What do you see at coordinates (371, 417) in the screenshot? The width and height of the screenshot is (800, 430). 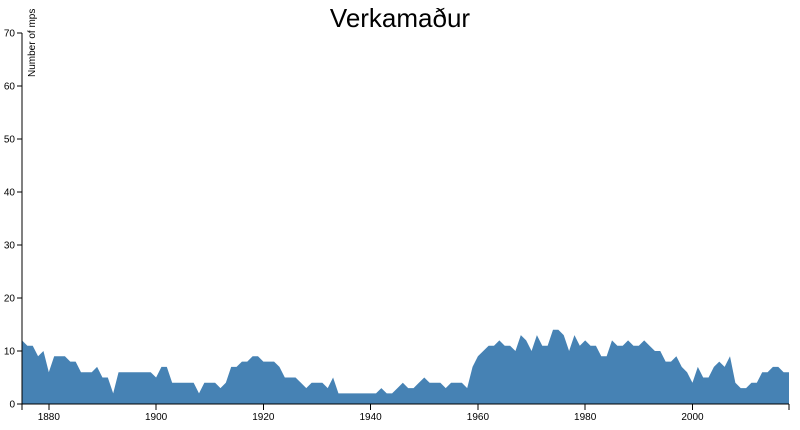 I see `x-tick-label: 1940` at bounding box center [371, 417].